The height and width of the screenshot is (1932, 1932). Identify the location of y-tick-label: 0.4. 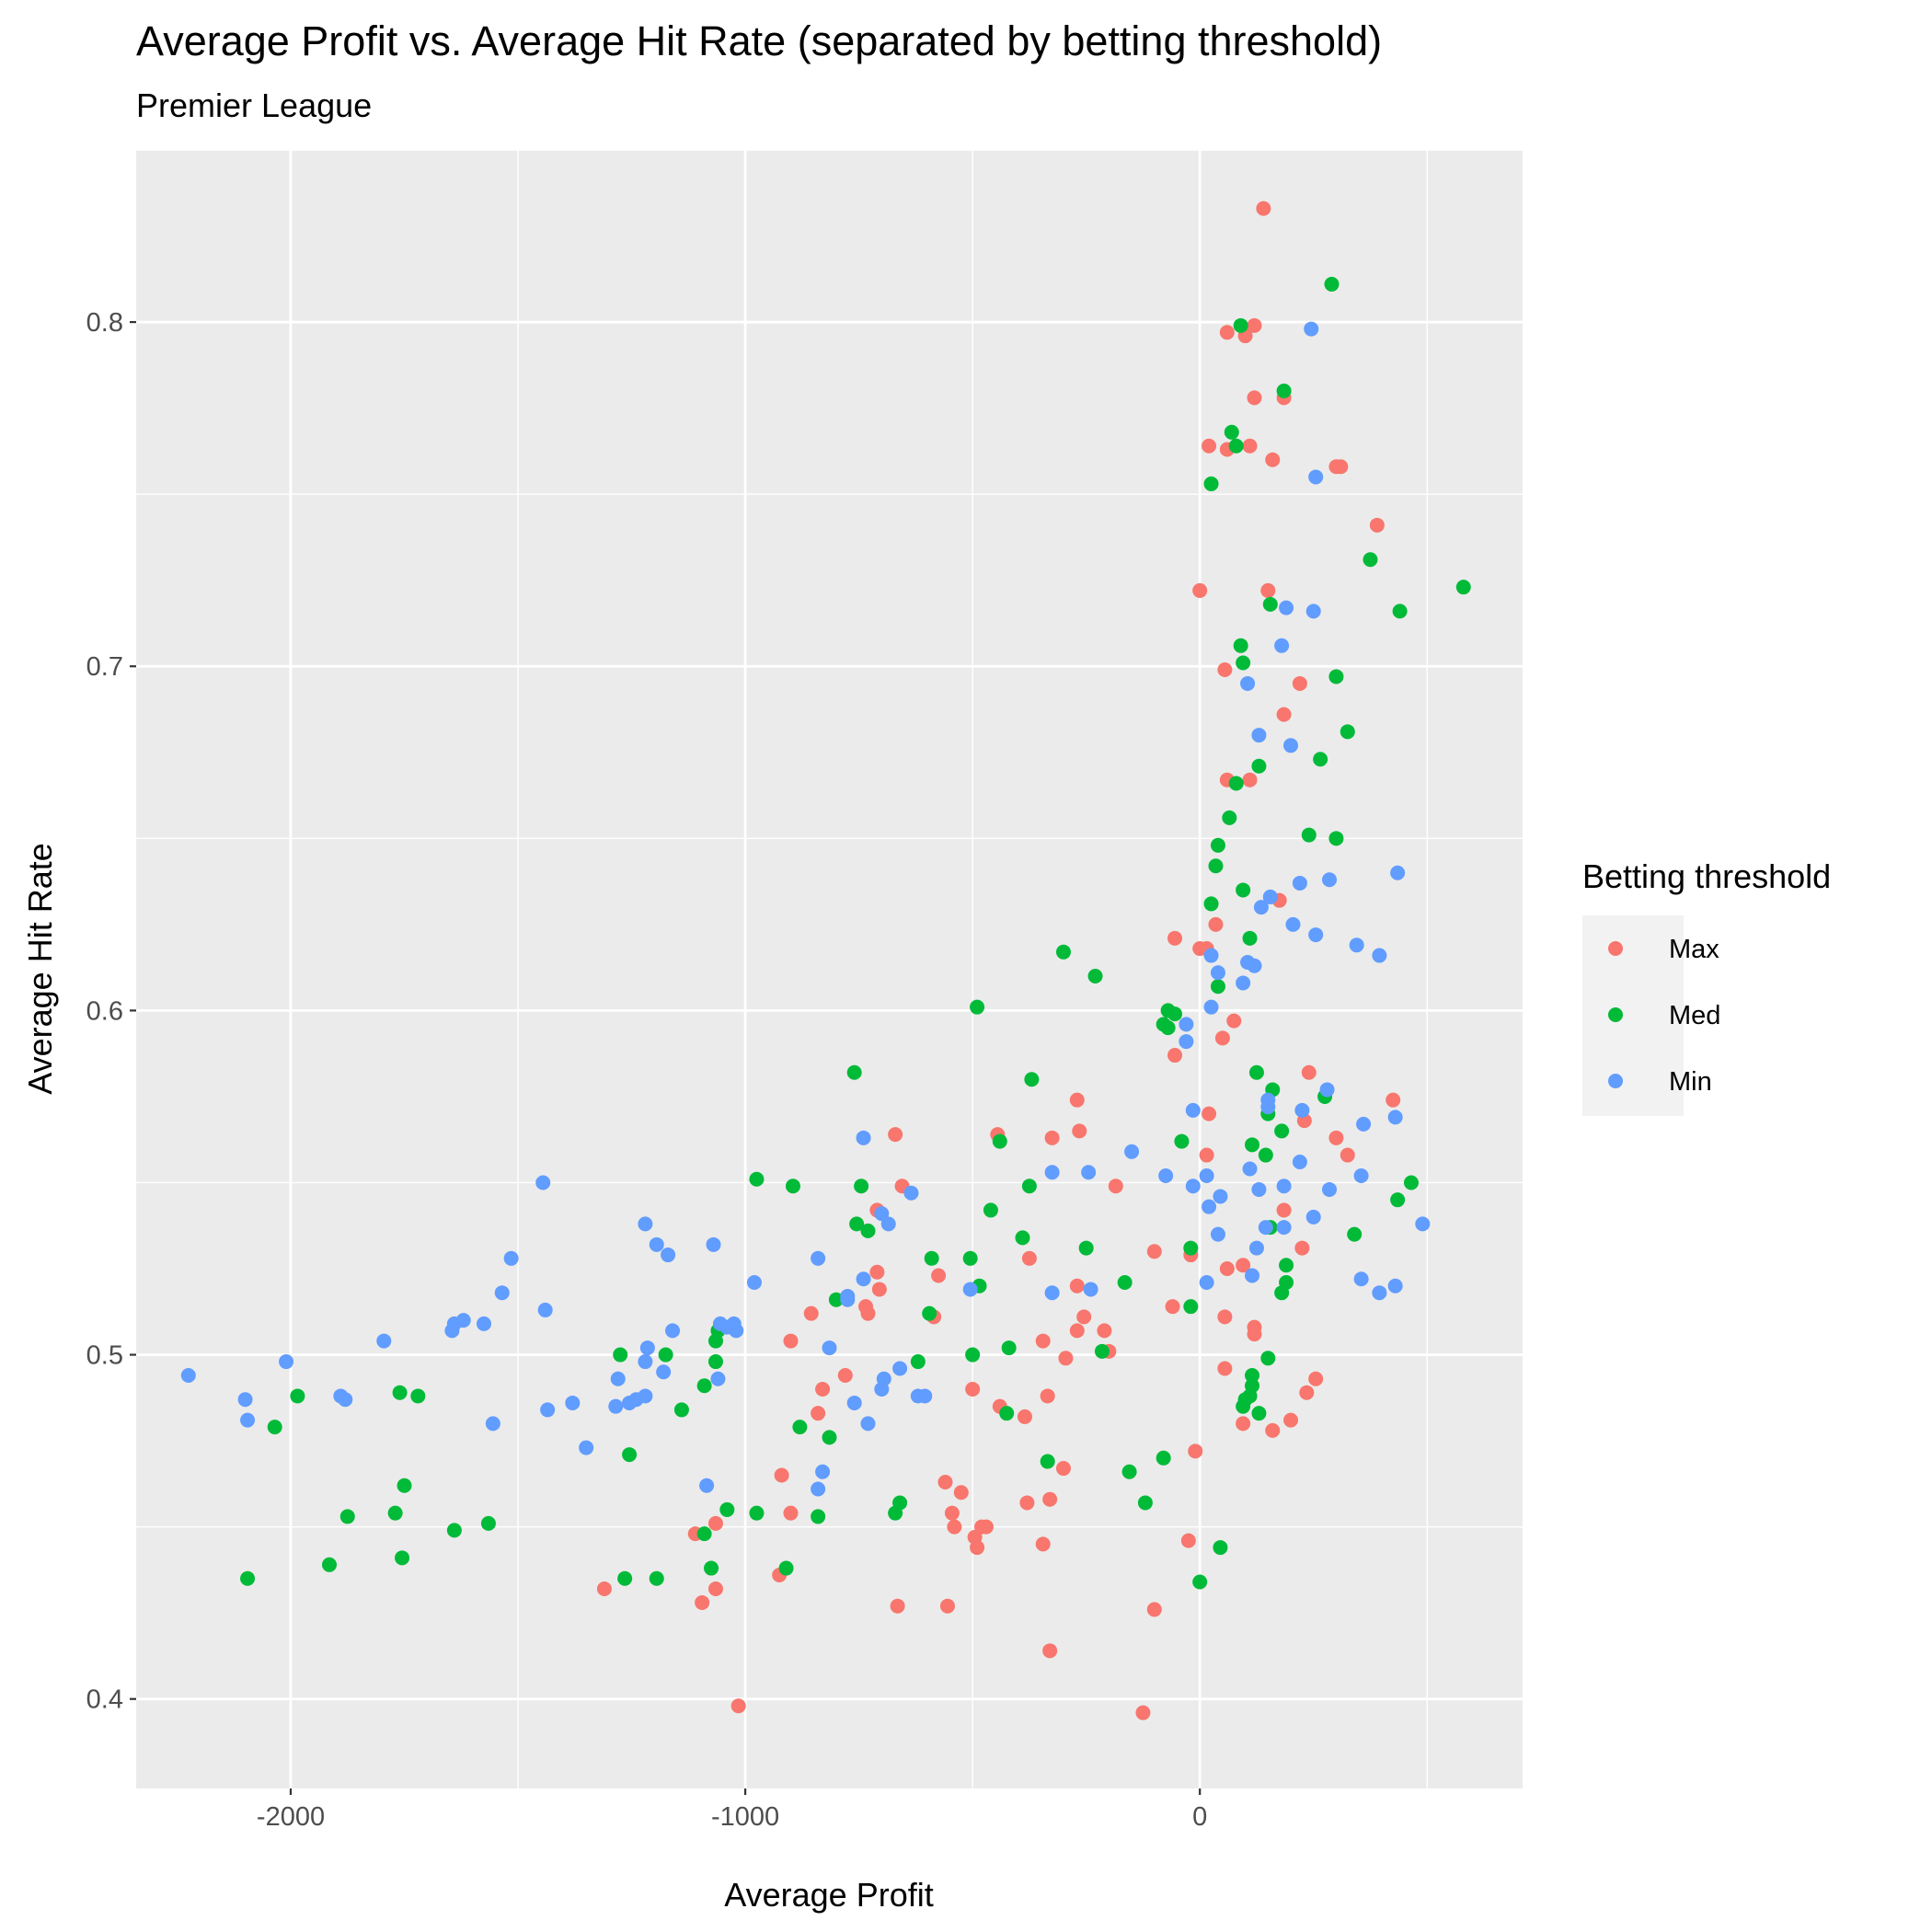
(104, 1700).